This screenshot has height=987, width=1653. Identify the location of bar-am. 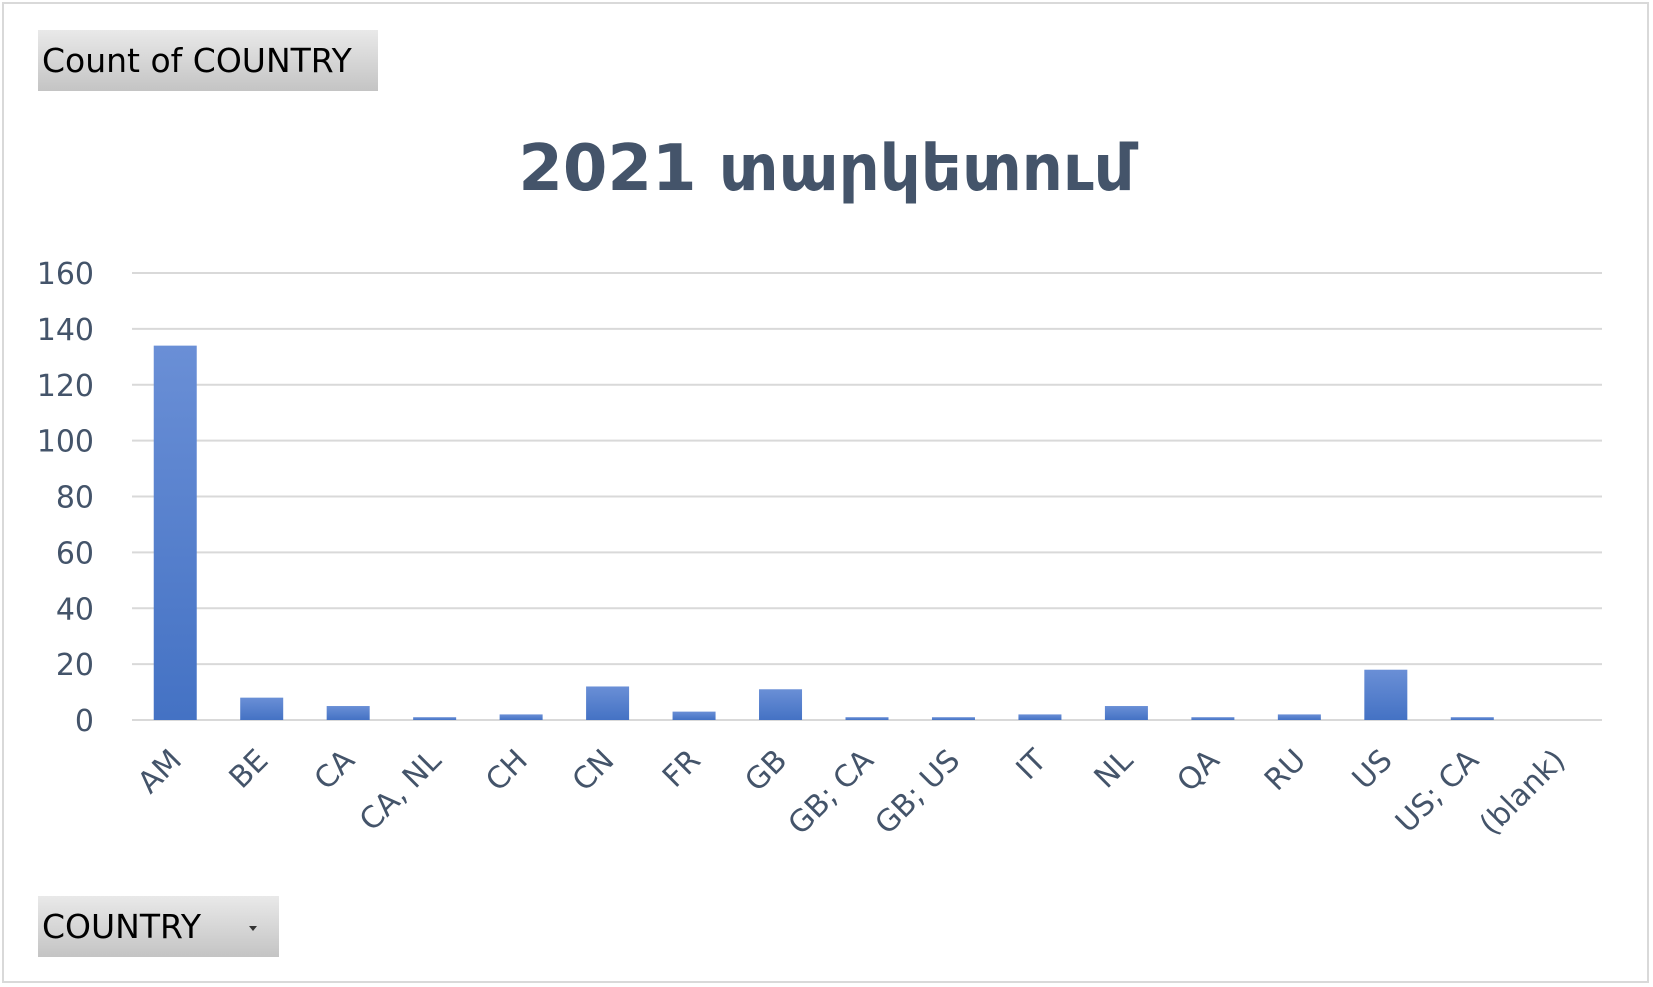
(175, 532).